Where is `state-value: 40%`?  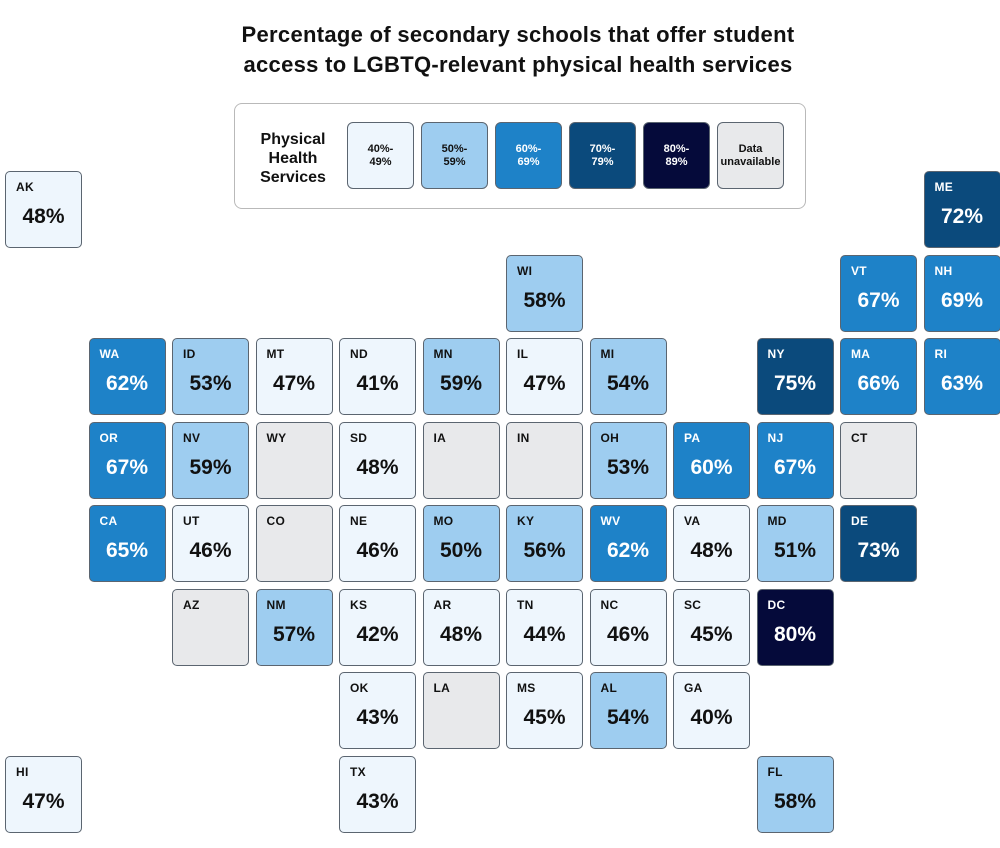 state-value: 40% is located at coordinates (711, 717).